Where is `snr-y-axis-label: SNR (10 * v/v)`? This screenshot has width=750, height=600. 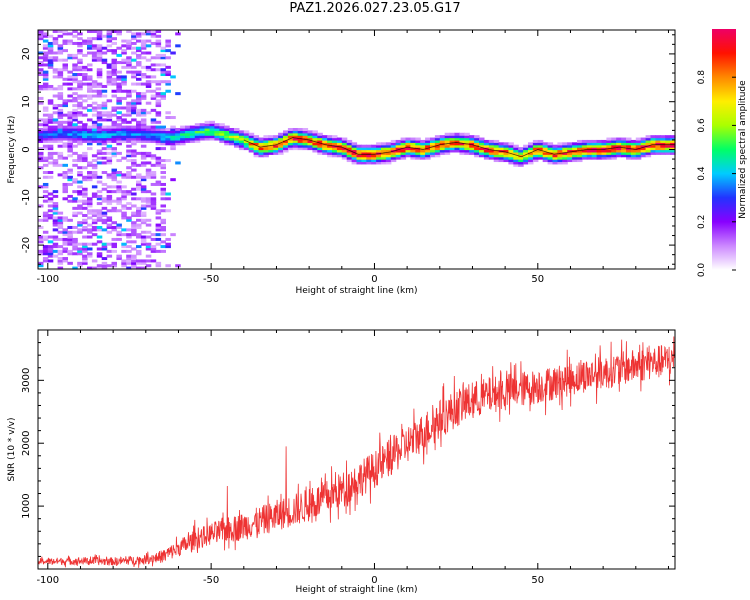
snr-y-axis-label: SNR (10 * v/v) is located at coordinates (12, 450).